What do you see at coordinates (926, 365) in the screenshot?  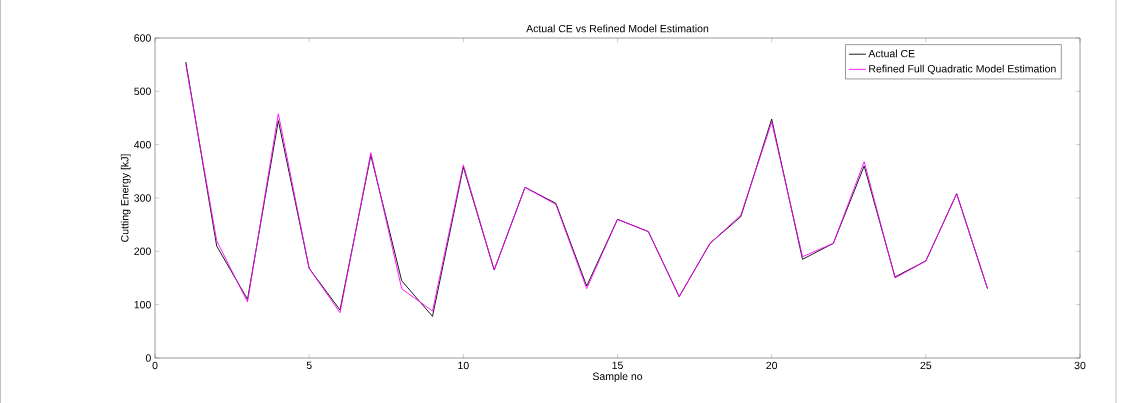 I see `x-tick-label: 25` at bounding box center [926, 365].